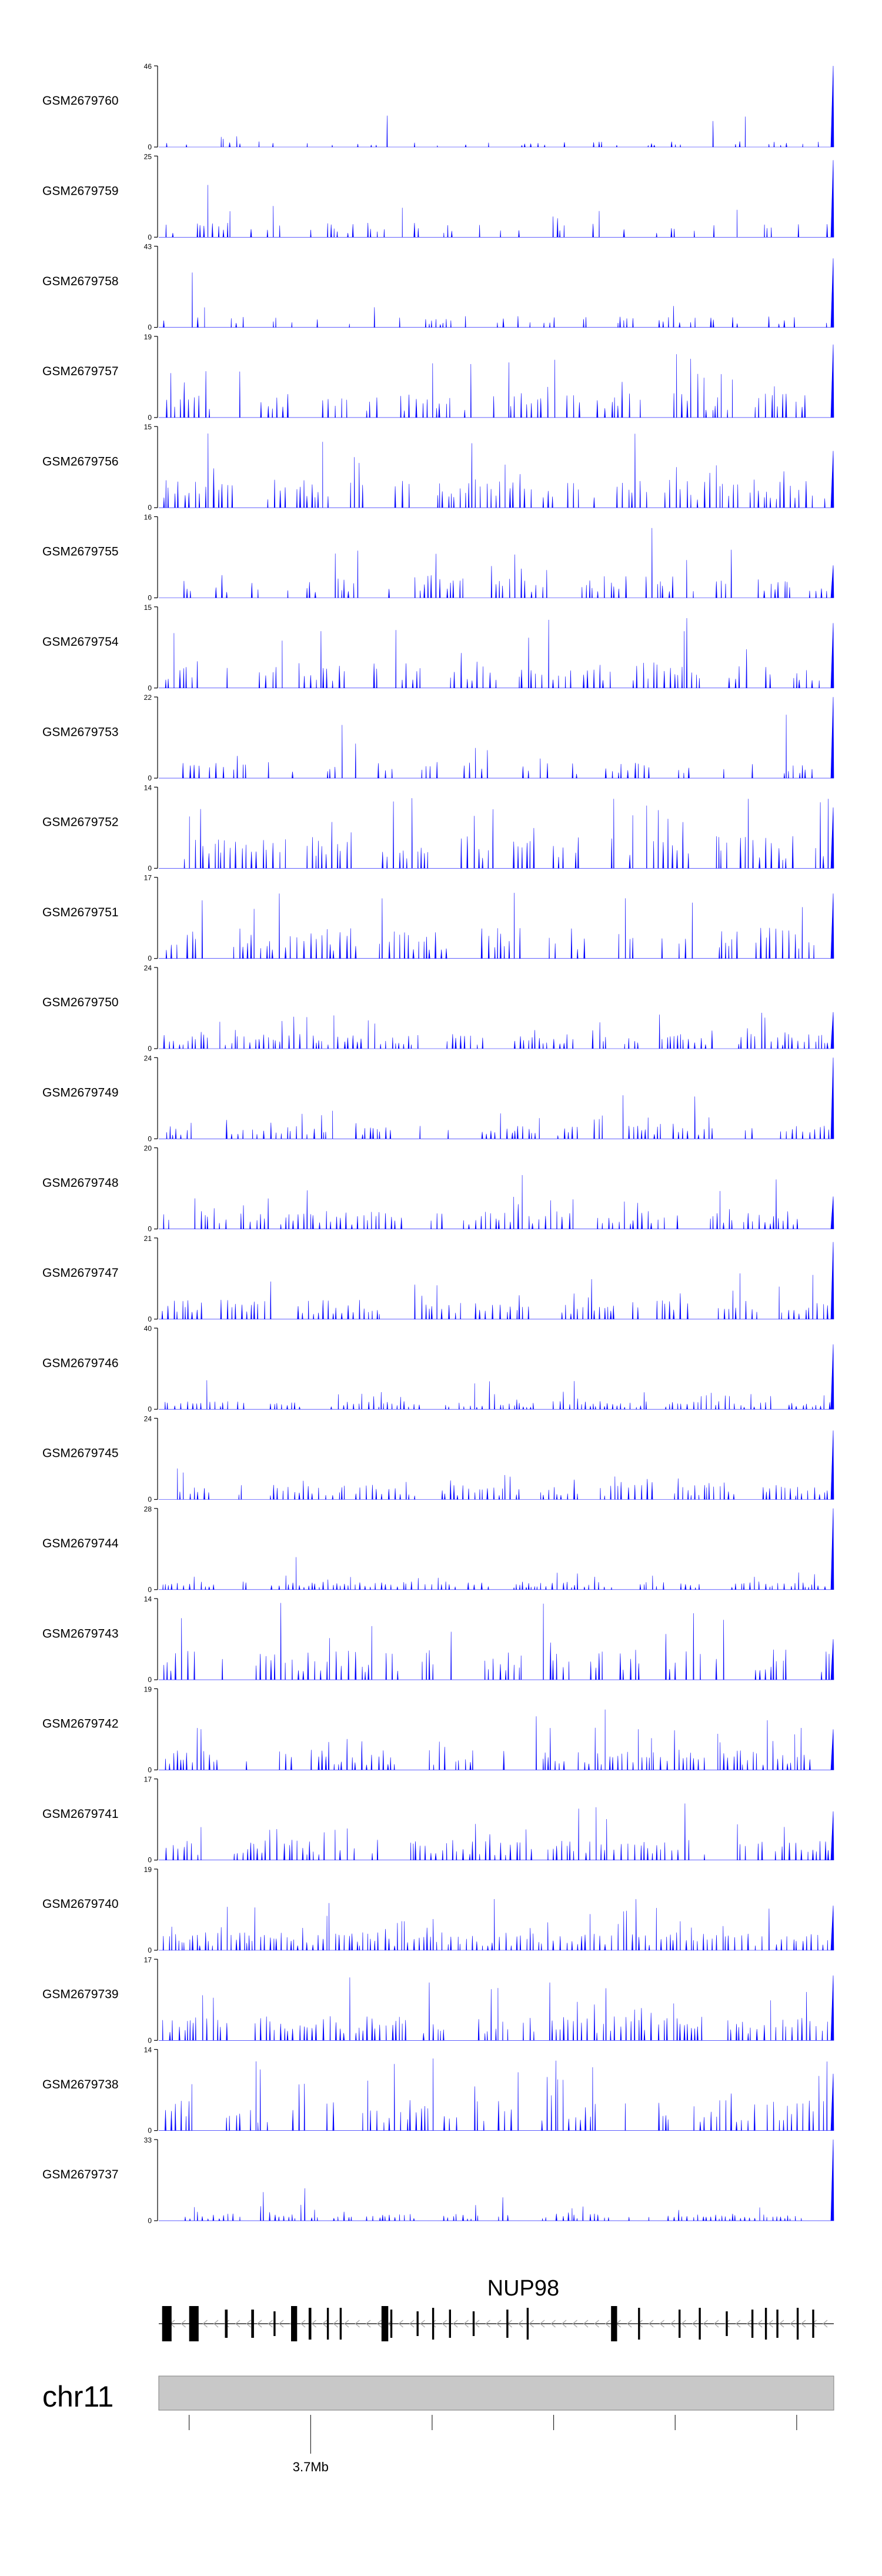 This screenshot has height=2576, width=882. What do you see at coordinates (80, 1543) in the screenshot?
I see `track-label: GSM2679744` at bounding box center [80, 1543].